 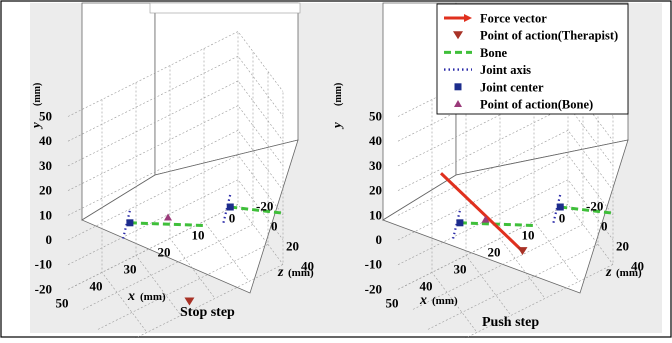 What do you see at coordinates (513, 19) in the screenshot?
I see `legend-entry-label: Force vector` at bounding box center [513, 19].